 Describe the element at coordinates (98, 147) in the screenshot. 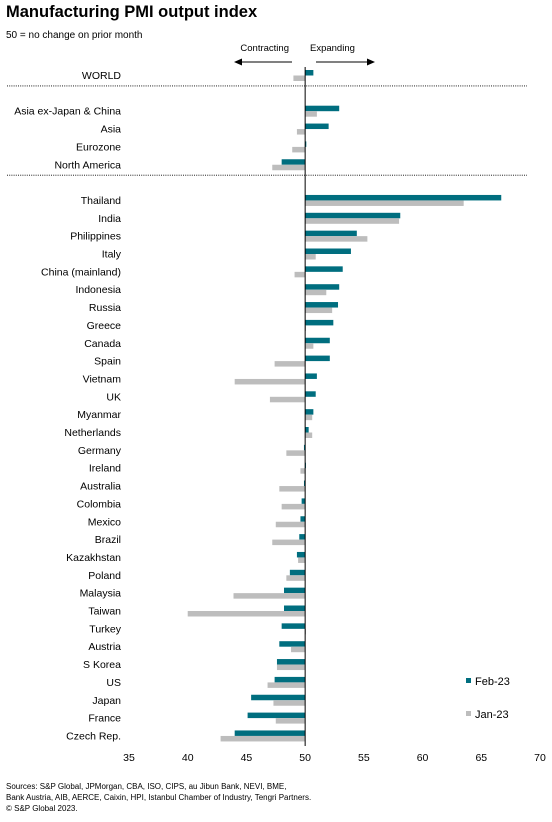

I see `category-label-eurozone: Eurozone` at that location.